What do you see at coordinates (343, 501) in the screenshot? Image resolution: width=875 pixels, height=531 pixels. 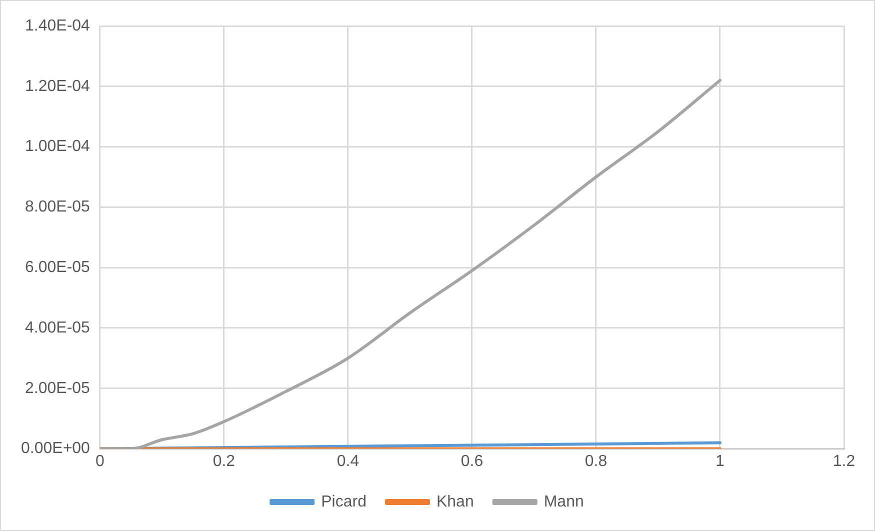 I see `legend-label: Picard` at bounding box center [343, 501].